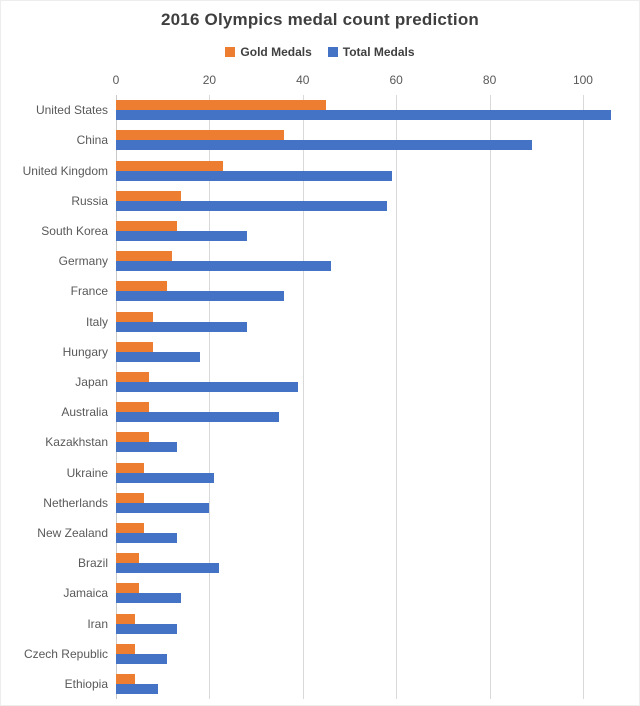 The image size is (640, 706). Describe the element at coordinates (276, 52) in the screenshot. I see `legend-label: Gold Medals` at that location.